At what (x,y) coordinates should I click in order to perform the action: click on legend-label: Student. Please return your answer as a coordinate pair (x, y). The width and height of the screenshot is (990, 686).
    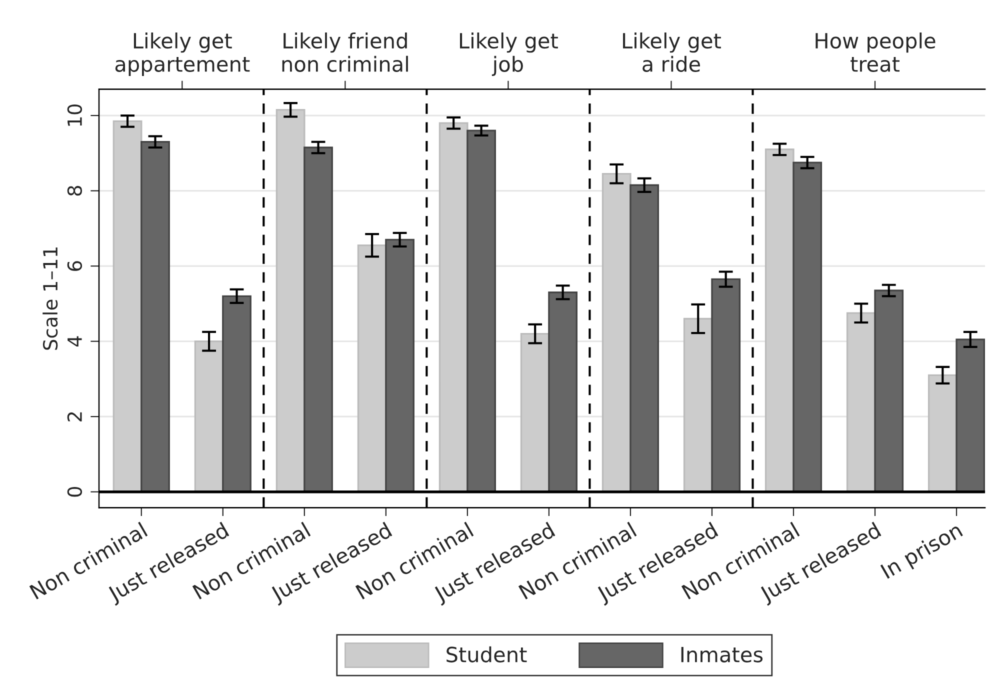
    Looking at the image, I should click on (486, 654).